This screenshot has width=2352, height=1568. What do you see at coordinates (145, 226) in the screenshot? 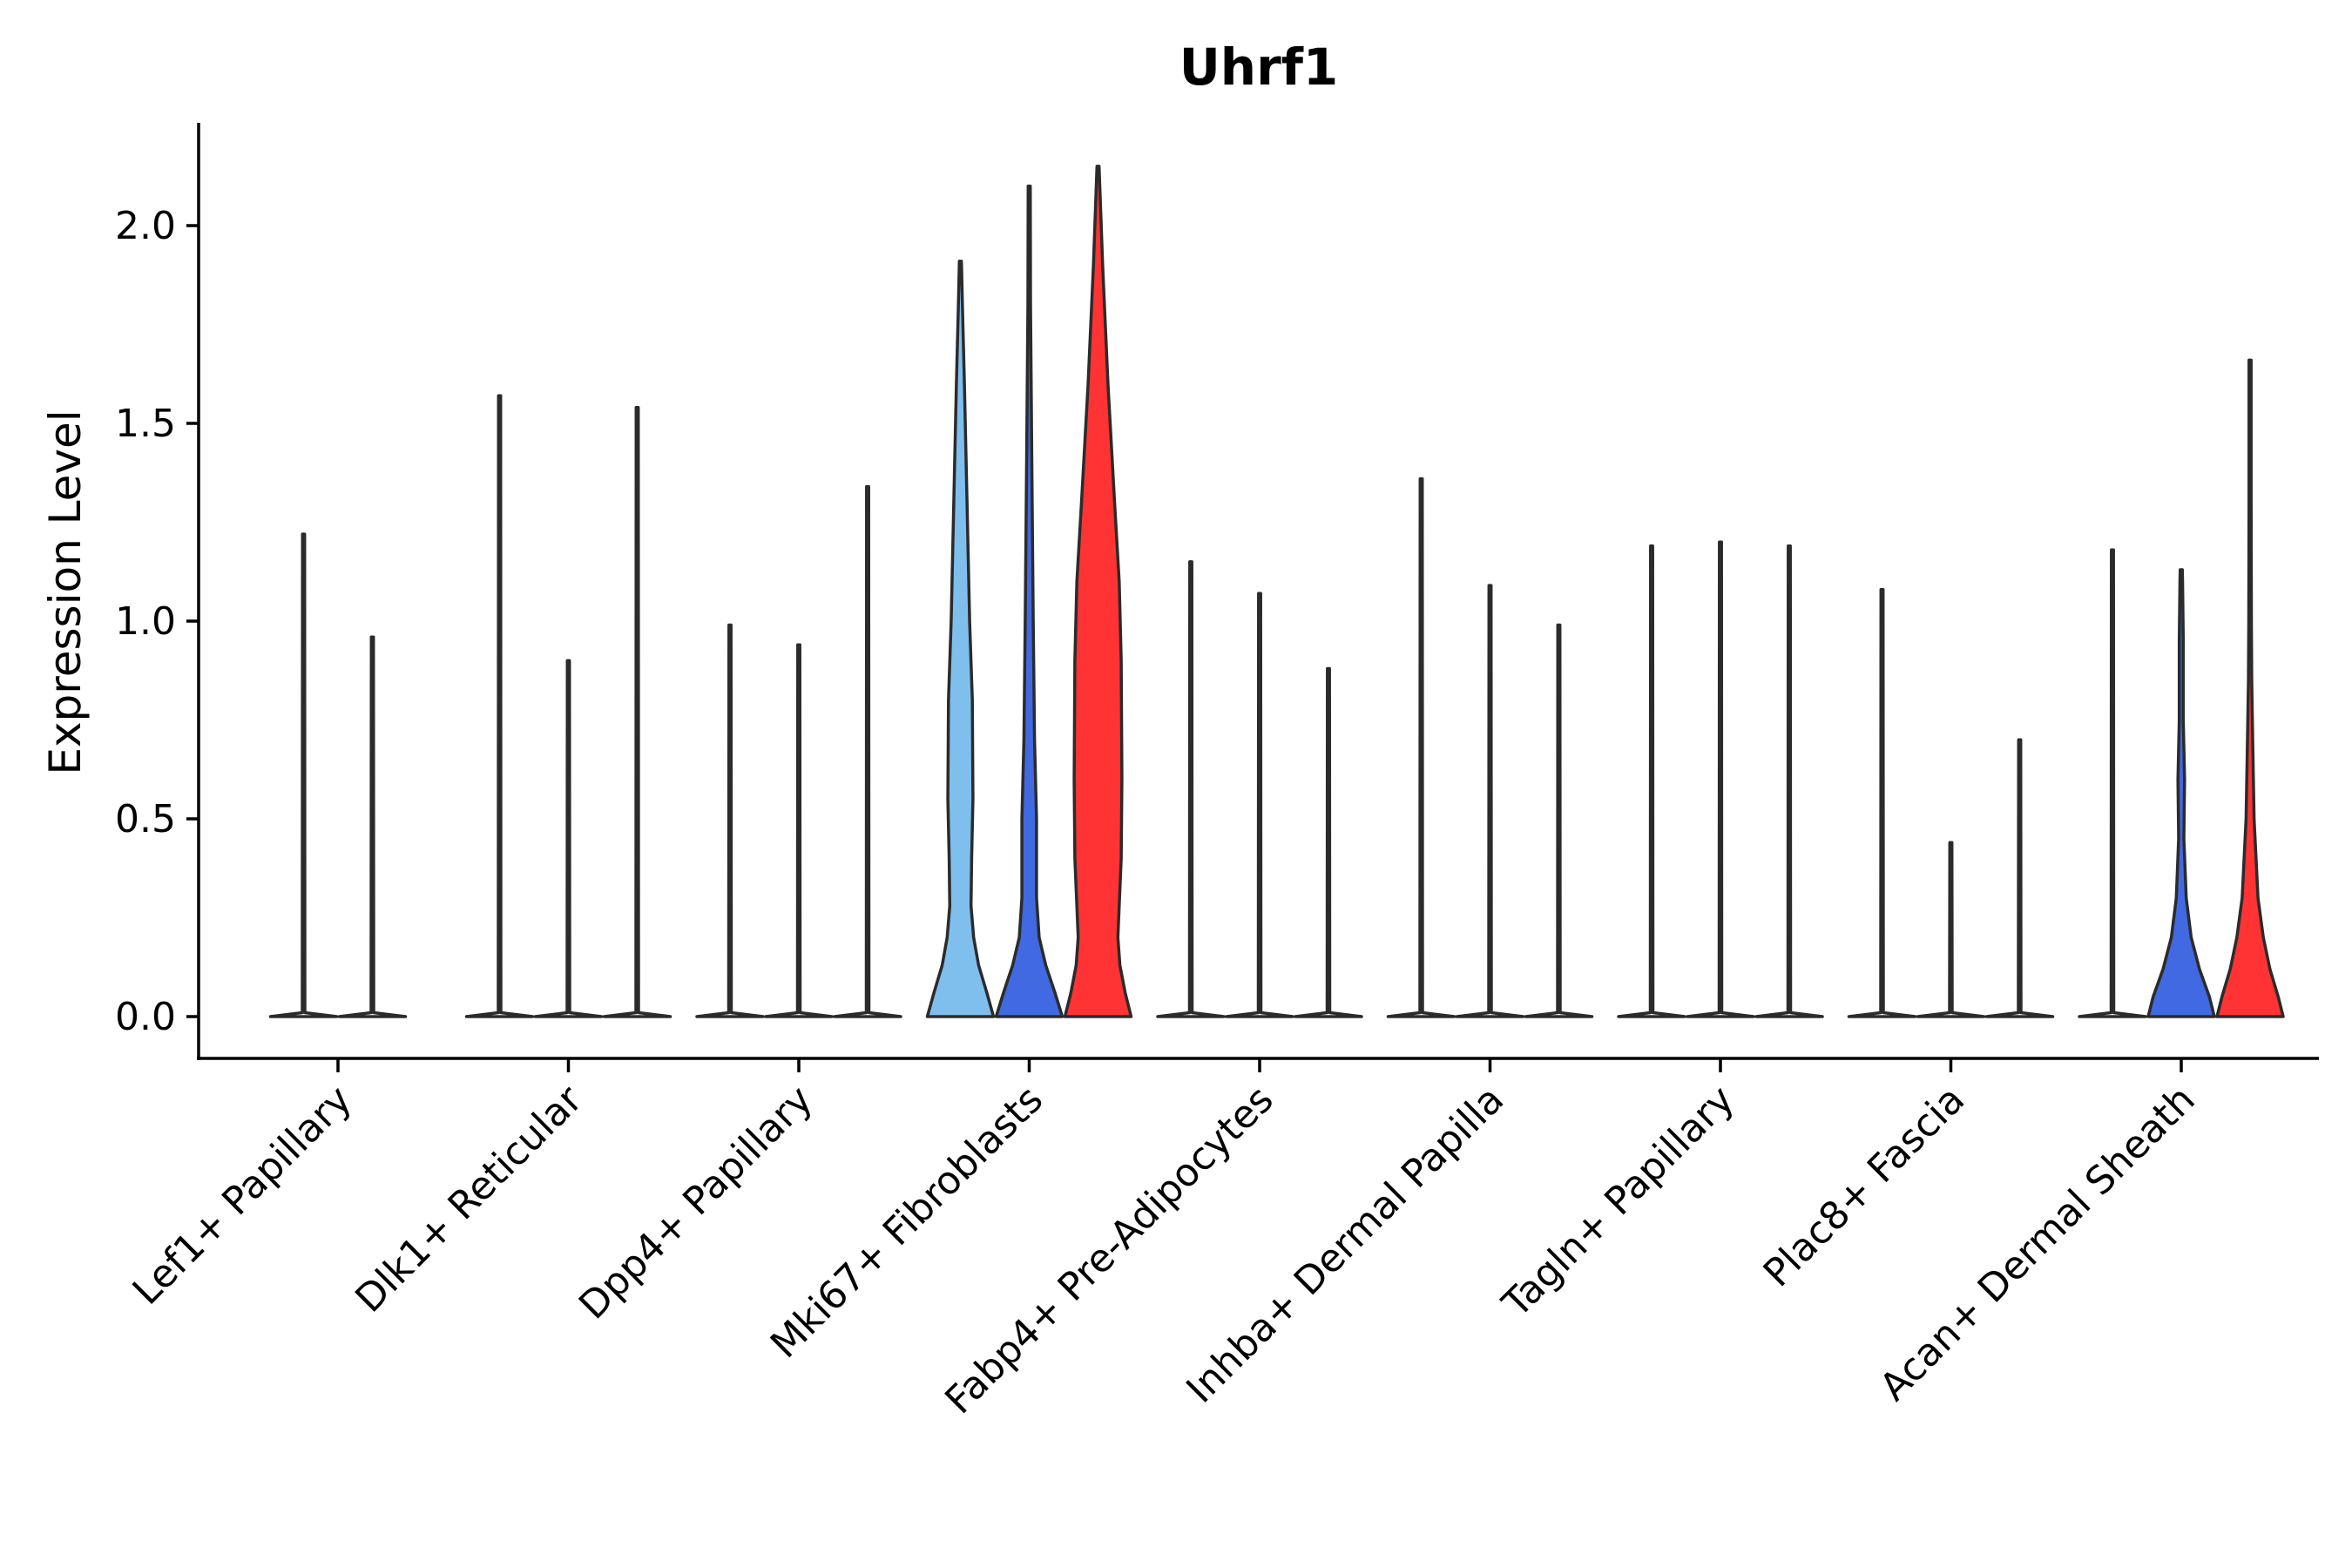
I see `y-tick-label: 2.0` at bounding box center [145, 226].